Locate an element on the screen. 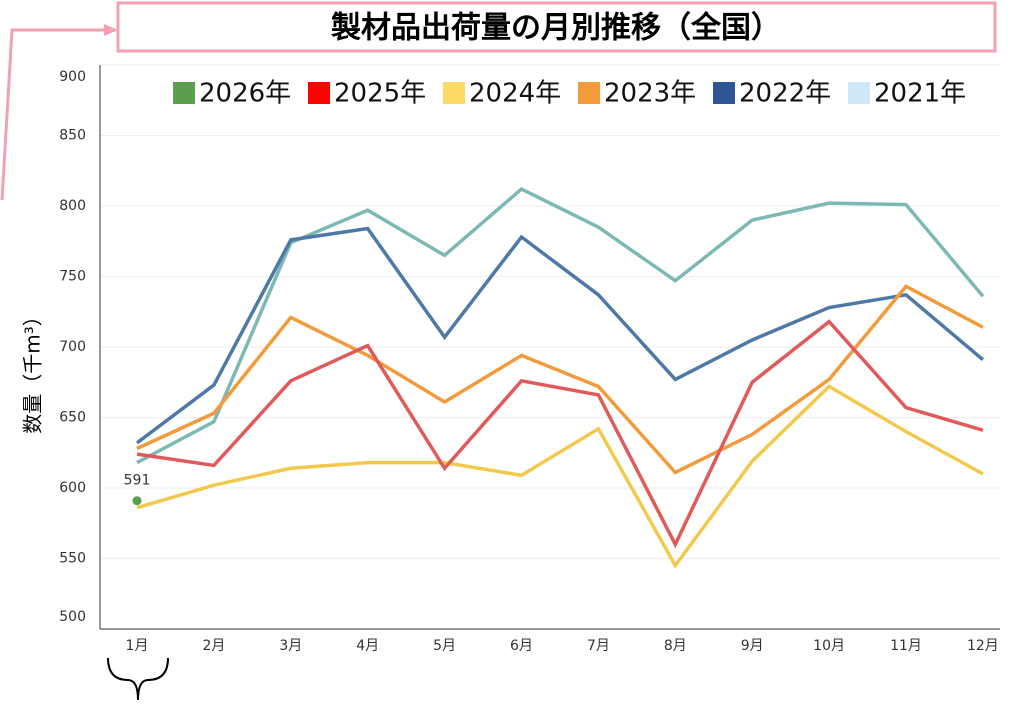 This screenshot has width=1014, height=708. chart-title: 製材品出荷量の月別推移（全国） is located at coordinates (556, 28).